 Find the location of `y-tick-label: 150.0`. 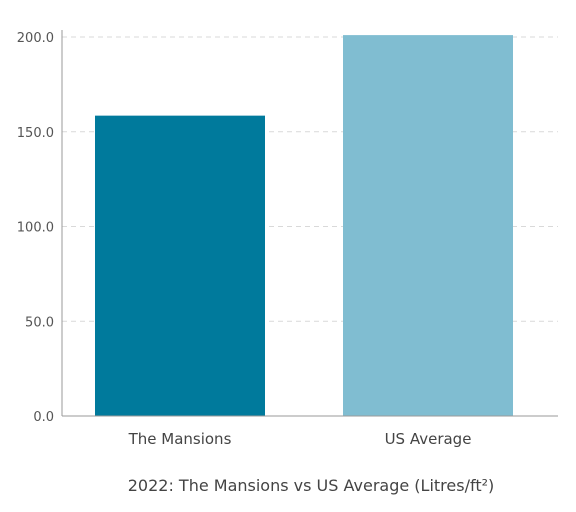

y-tick-label: 150.0 is located at coordinates (35, 133).